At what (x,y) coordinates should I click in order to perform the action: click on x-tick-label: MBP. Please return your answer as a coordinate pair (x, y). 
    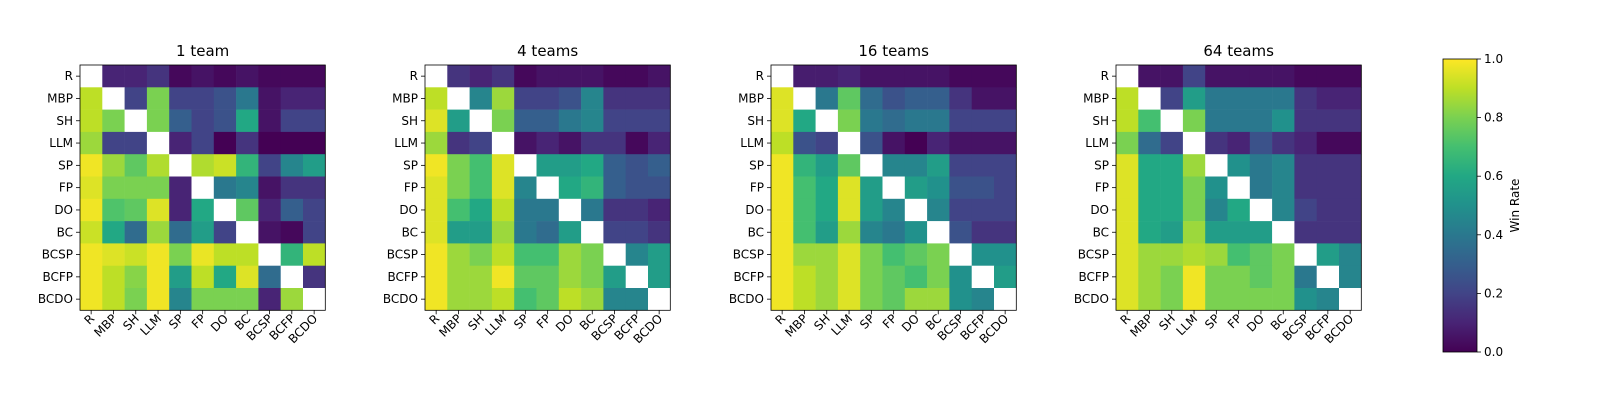
    Looking at the image, I should click on (1141, 326).